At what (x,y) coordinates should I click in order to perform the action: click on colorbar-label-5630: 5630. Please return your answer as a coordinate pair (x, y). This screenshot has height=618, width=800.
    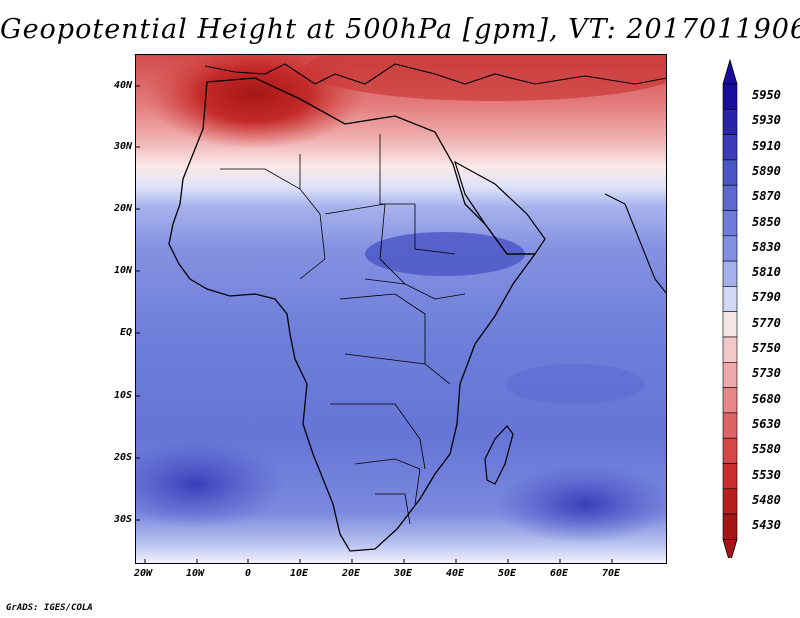
    Looking at the image, I should click on (766, 423).